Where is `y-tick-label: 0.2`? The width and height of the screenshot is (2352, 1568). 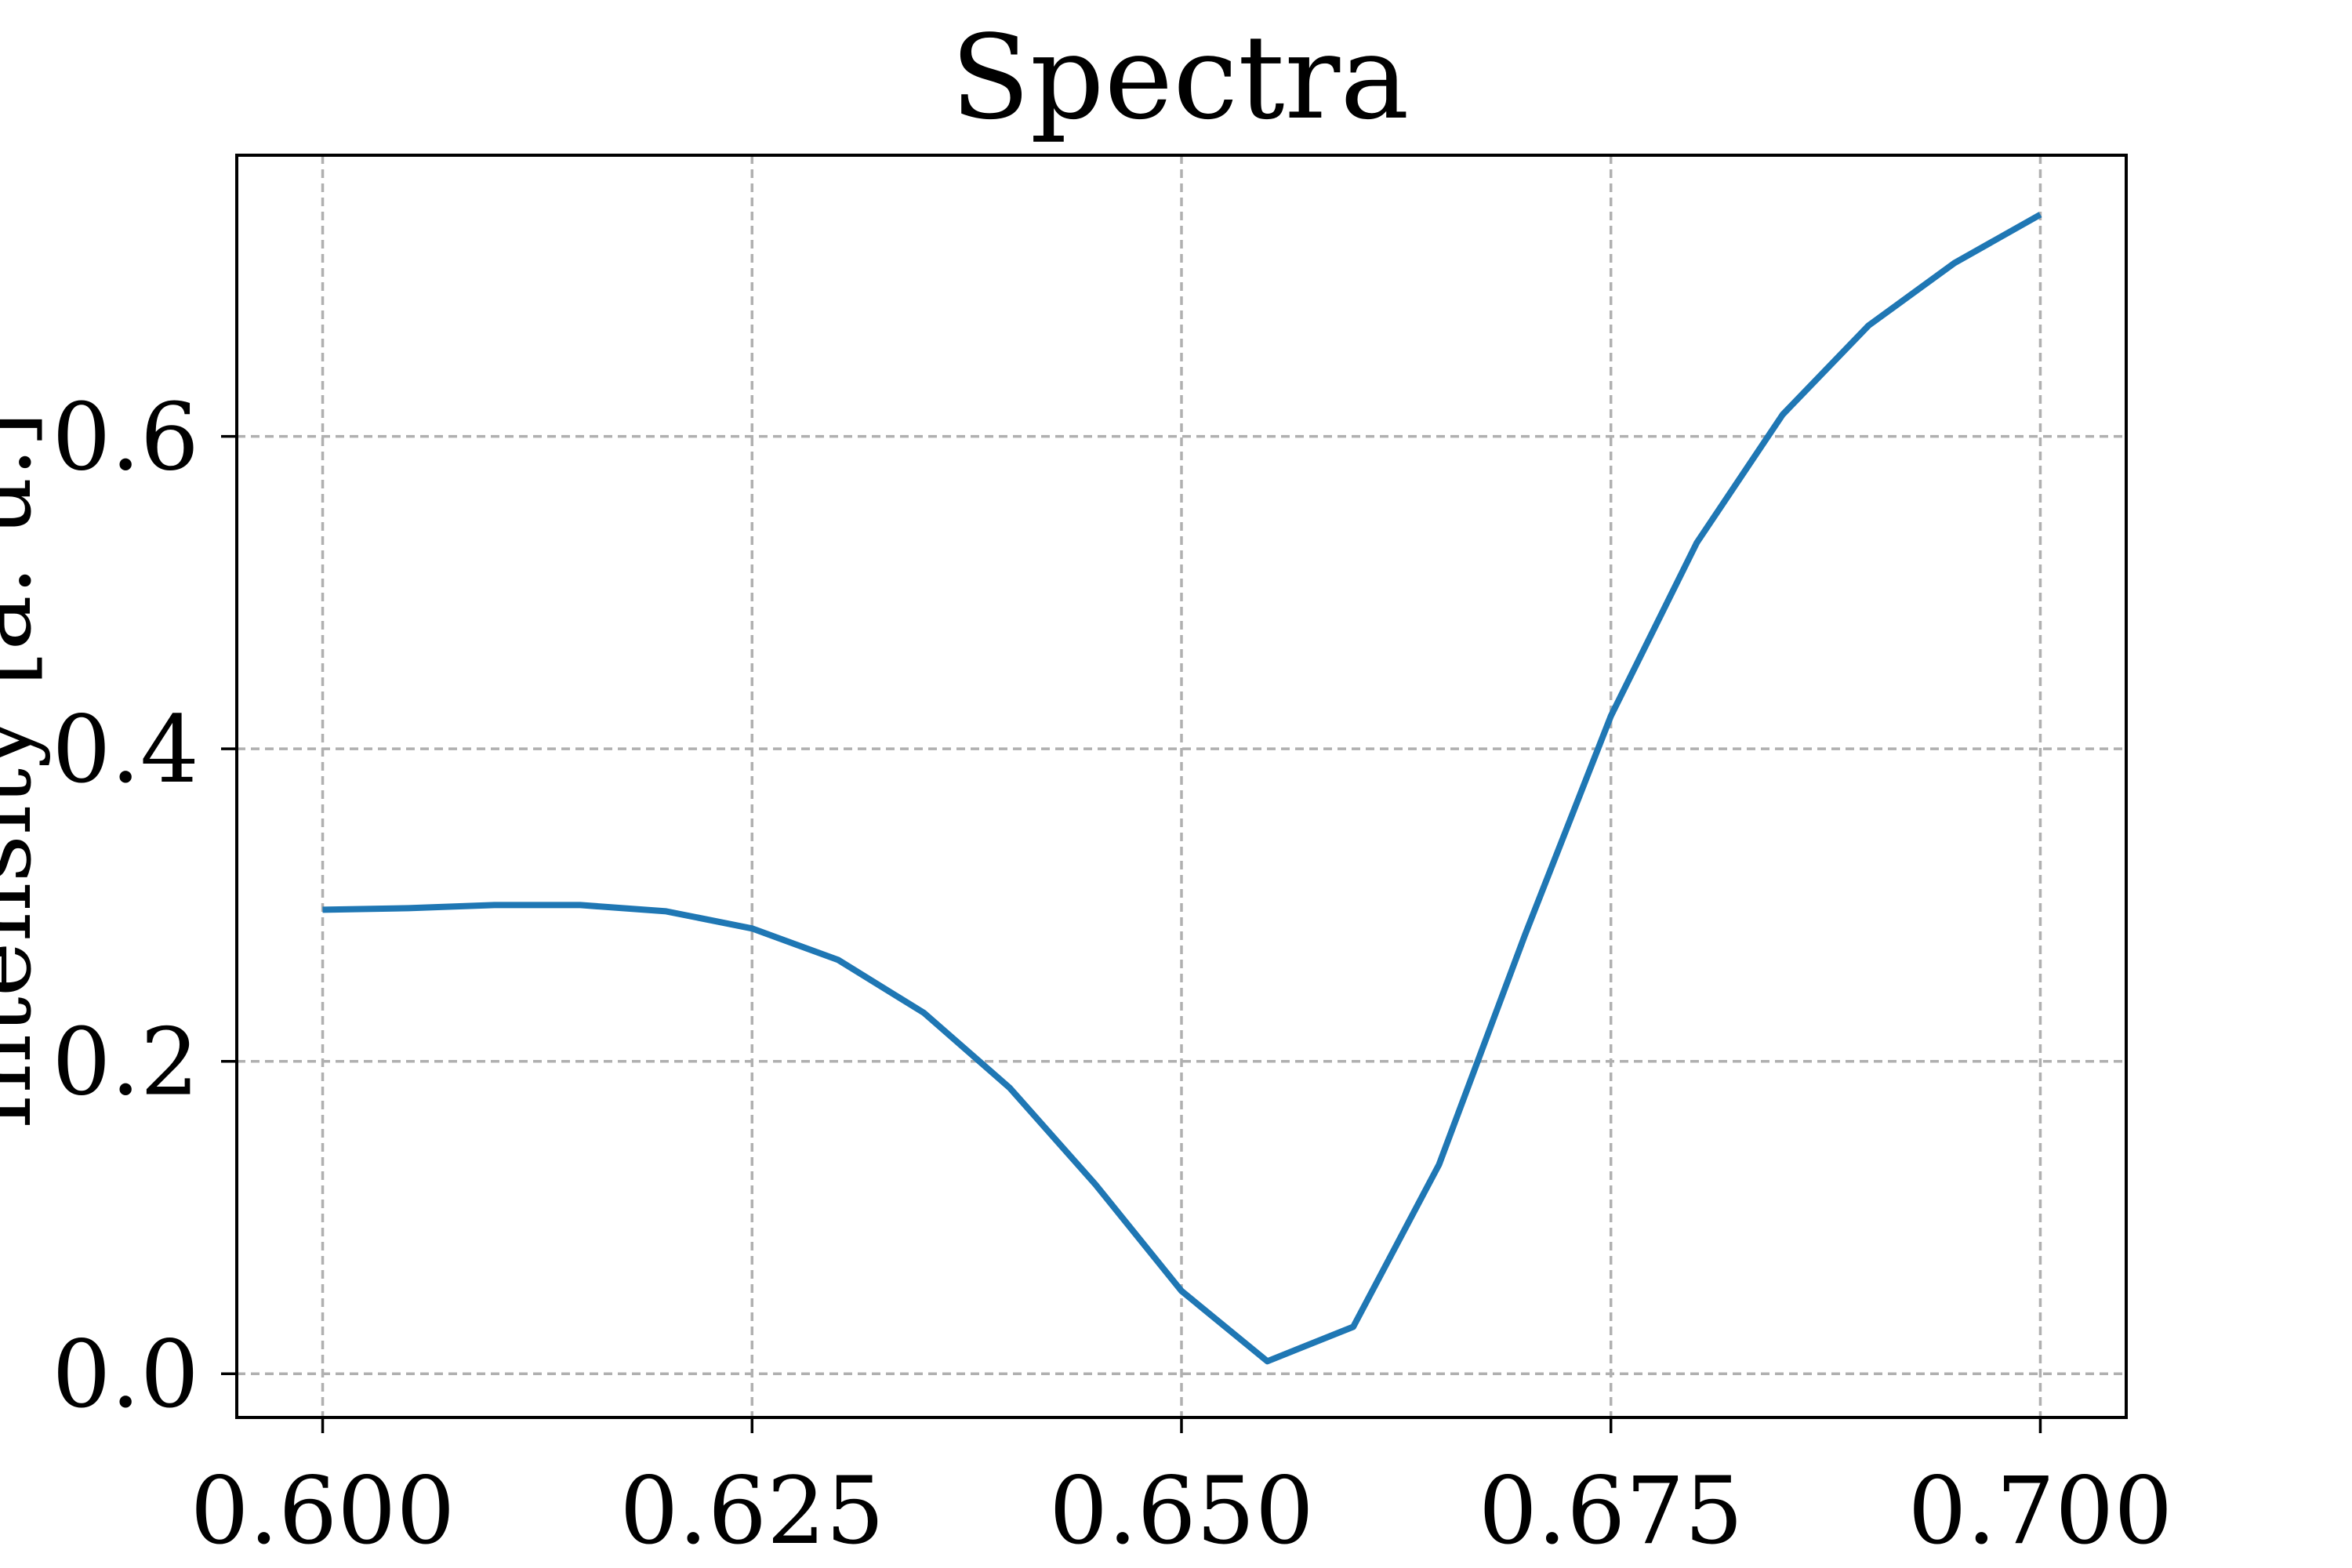
y-tick-label: 0.2 is located at coordinates (125, 1062).